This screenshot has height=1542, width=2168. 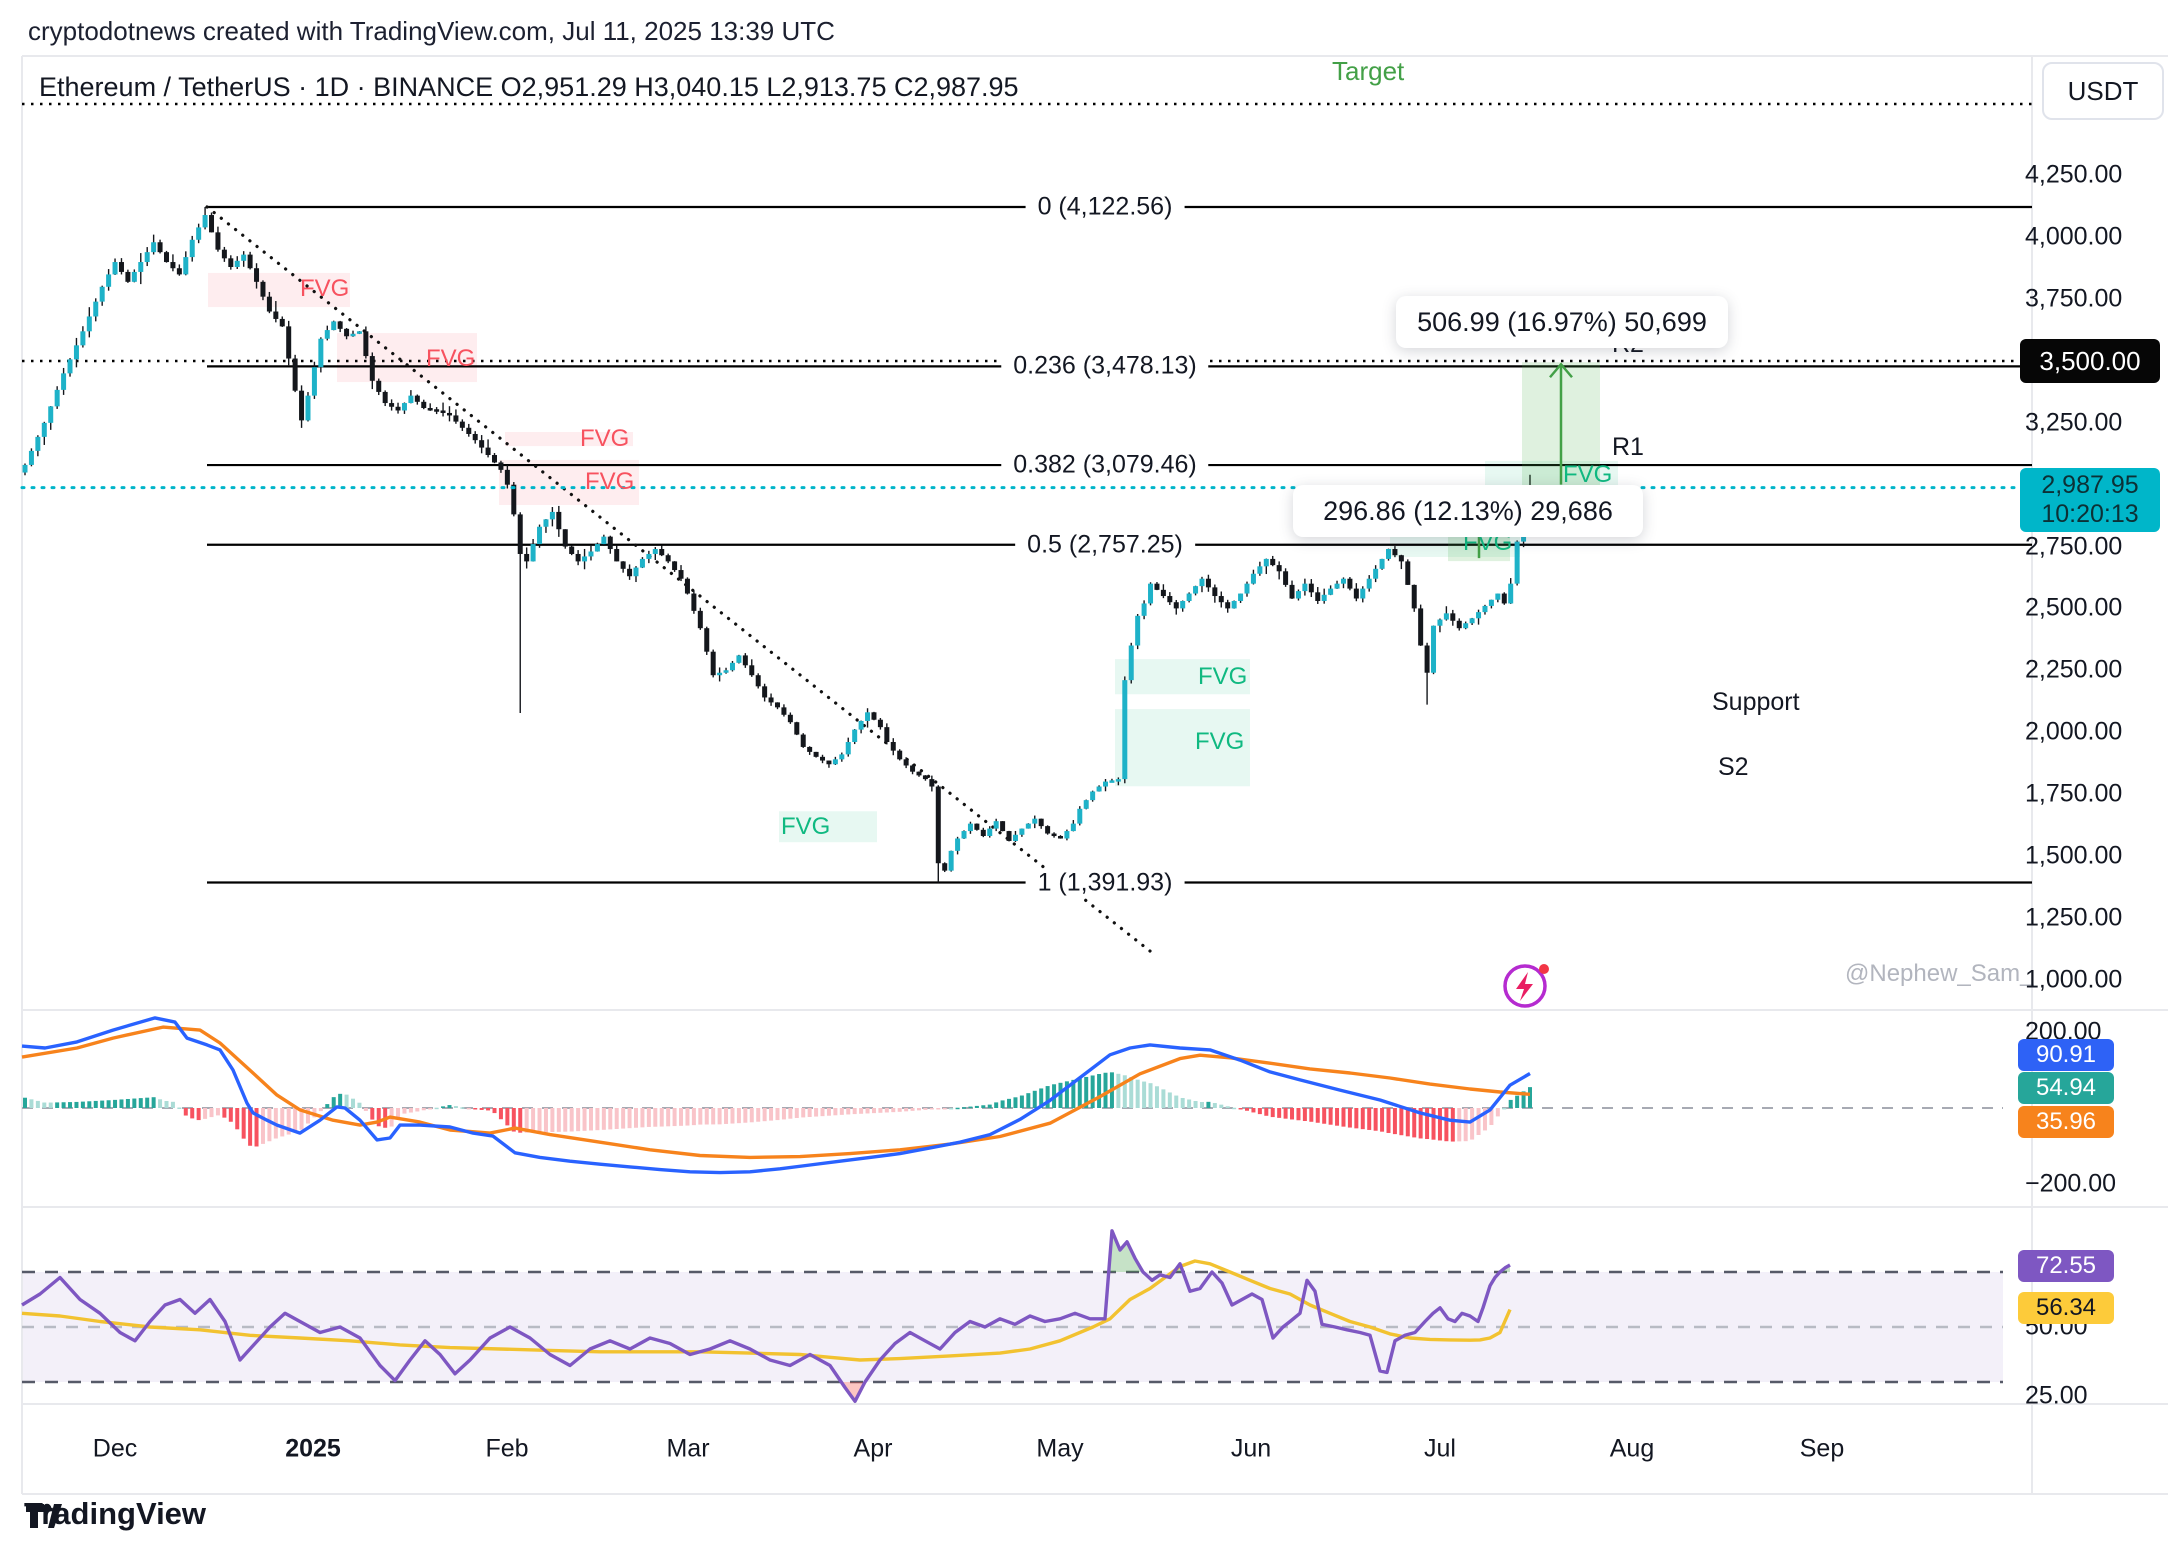 What do you see at coordinates (313, 1448) in the screenshot?
I see `time-axis-label: 2025` at bounding box center [313, 1448].